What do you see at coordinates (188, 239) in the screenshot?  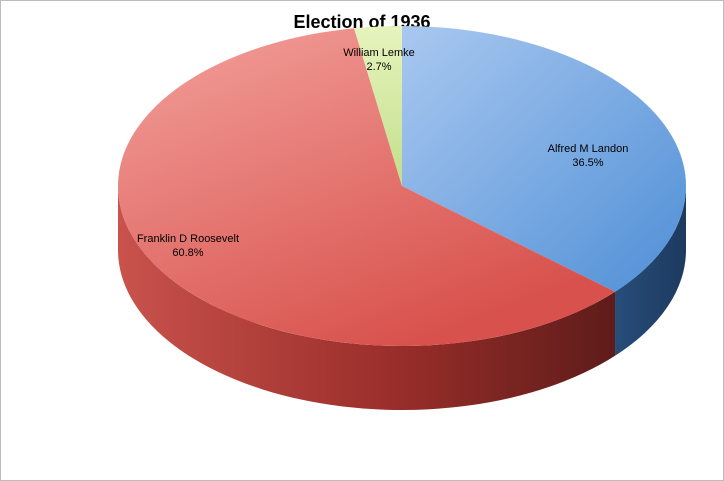 I see `slice-franklin-d-roosevelt-name-label: Franklin D Roosevelt` at bounding box center [188, 239].